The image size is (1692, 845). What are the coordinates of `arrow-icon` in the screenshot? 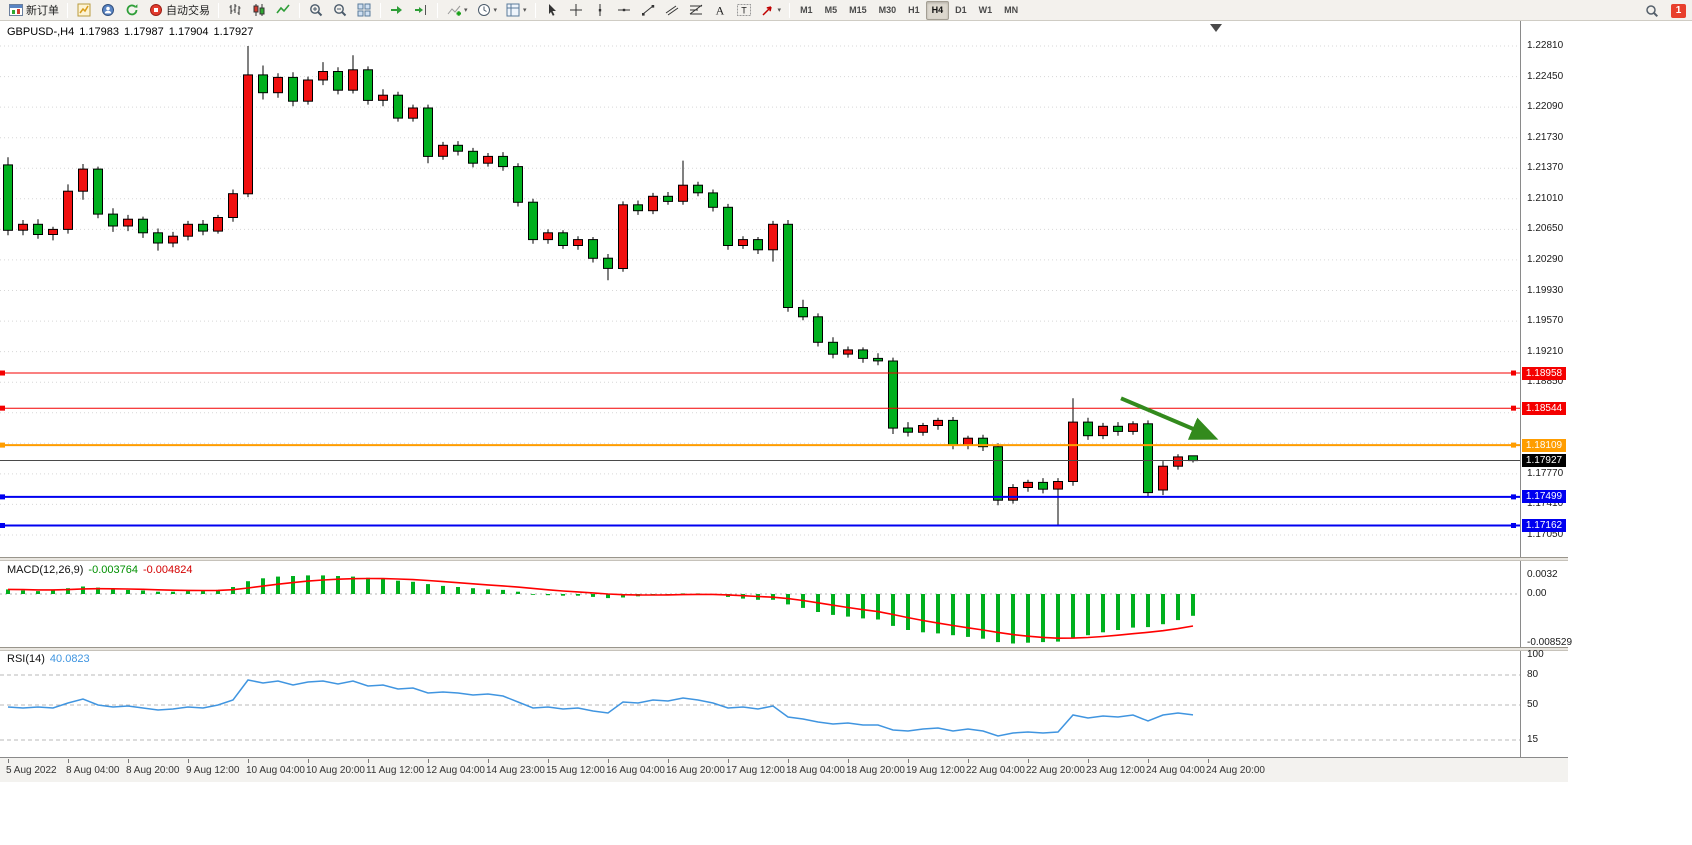 It's located at (768, 10).